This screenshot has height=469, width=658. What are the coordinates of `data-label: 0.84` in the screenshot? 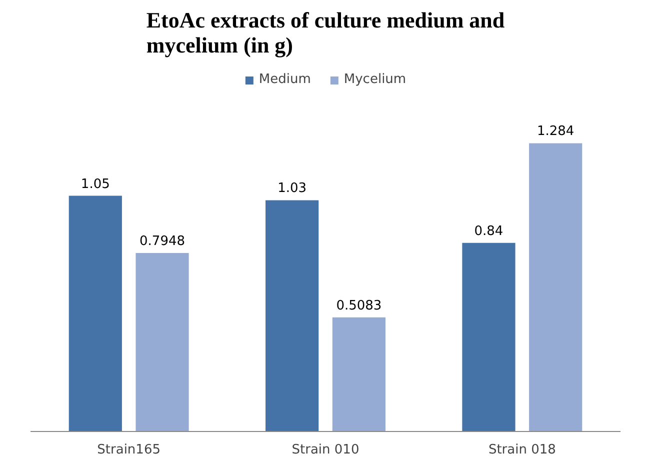 It's located at (489, 231).